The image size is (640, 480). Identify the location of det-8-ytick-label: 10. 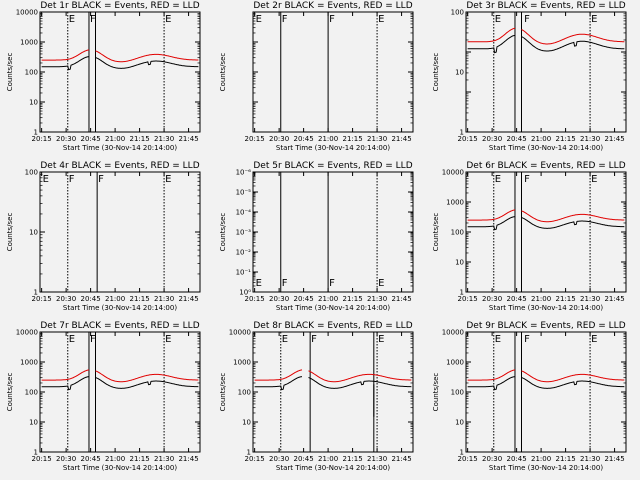
(246, 423).